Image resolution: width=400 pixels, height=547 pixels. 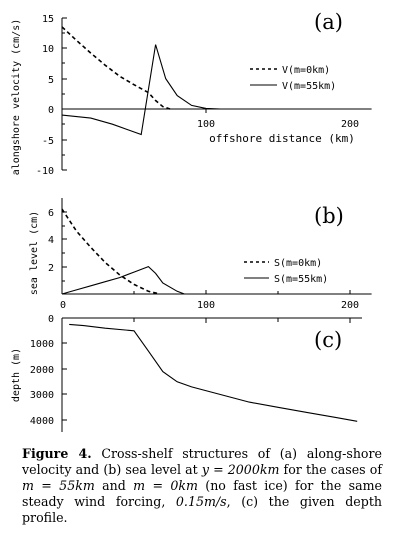 What do you see at coordinates (34, 253) in the screenshot?
I see `panel-b-ylabel: sea level (cm)` at bounding box center [34, 253].